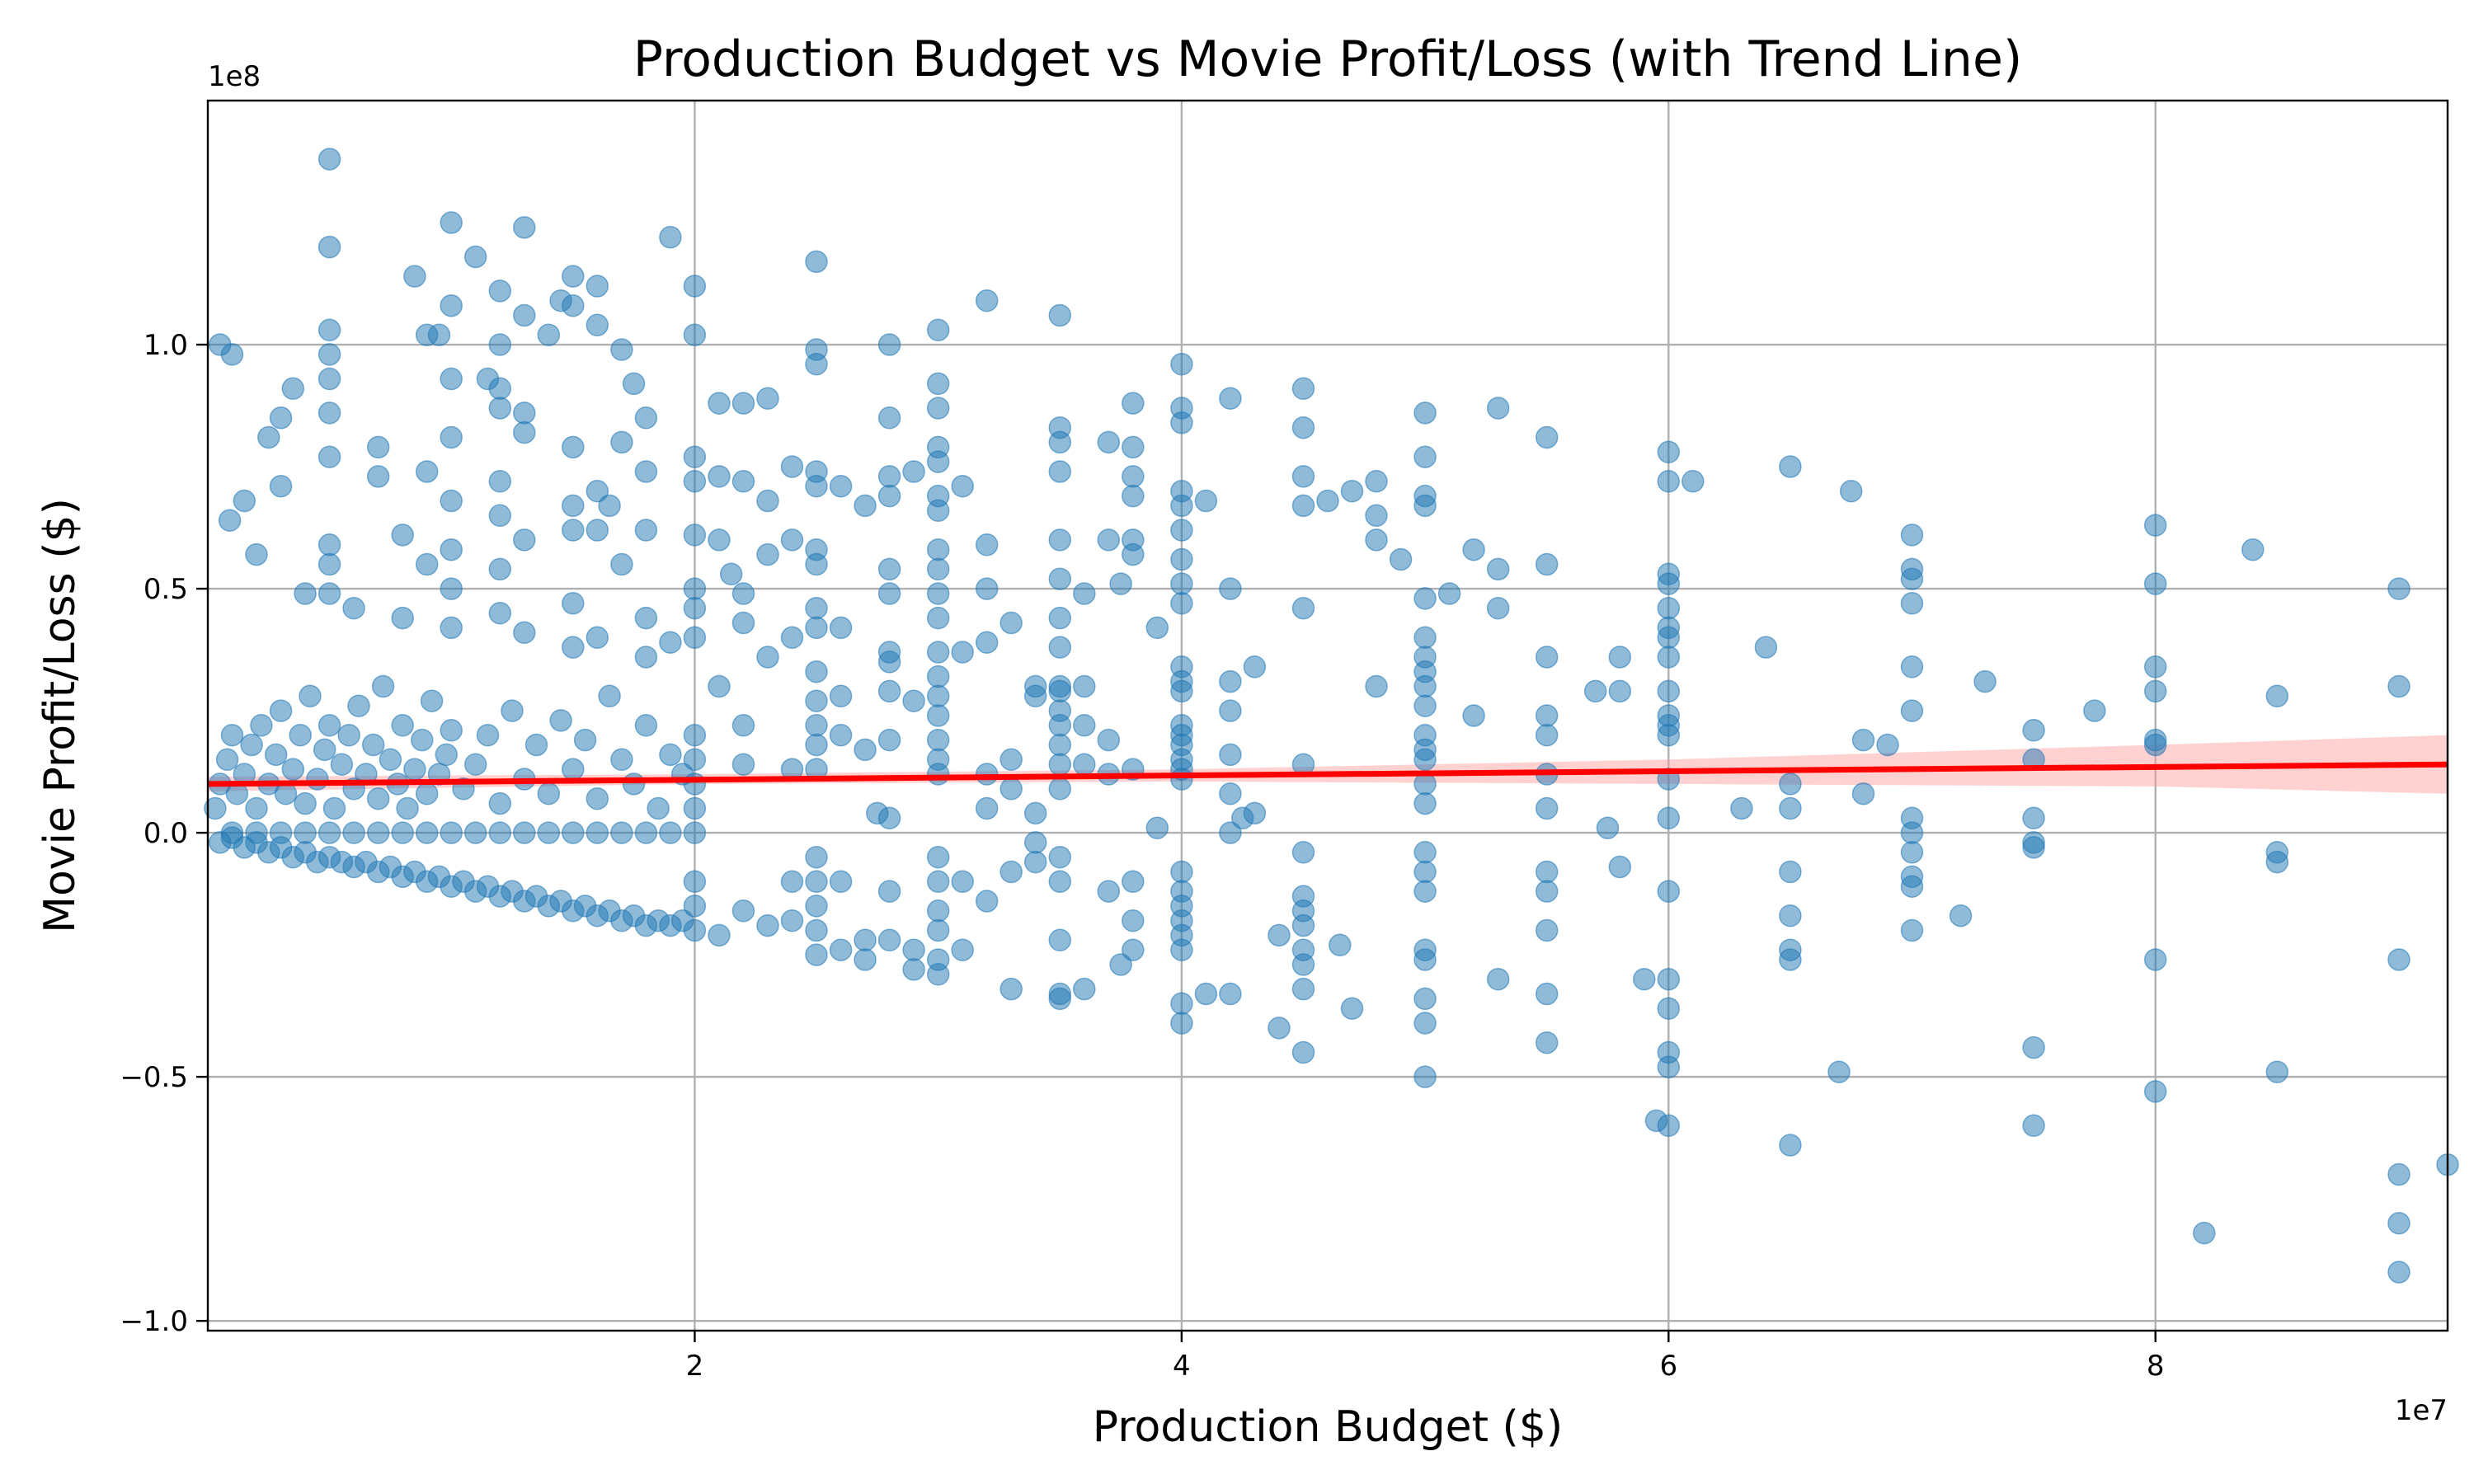  What do you see at coordinates (1425, 1357) in the screenshot?
I see `x-ticks: 2 4 6 8` at bounding box center [1425, 1357].